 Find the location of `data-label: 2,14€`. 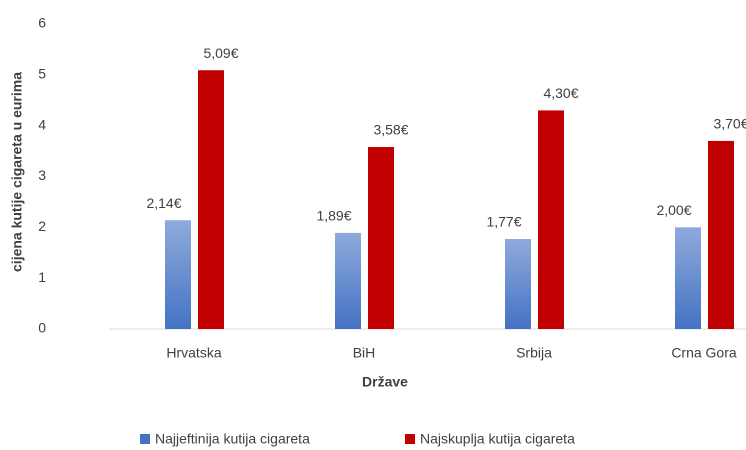

data-label: 2,14€ is located at coordinates (163, 203).